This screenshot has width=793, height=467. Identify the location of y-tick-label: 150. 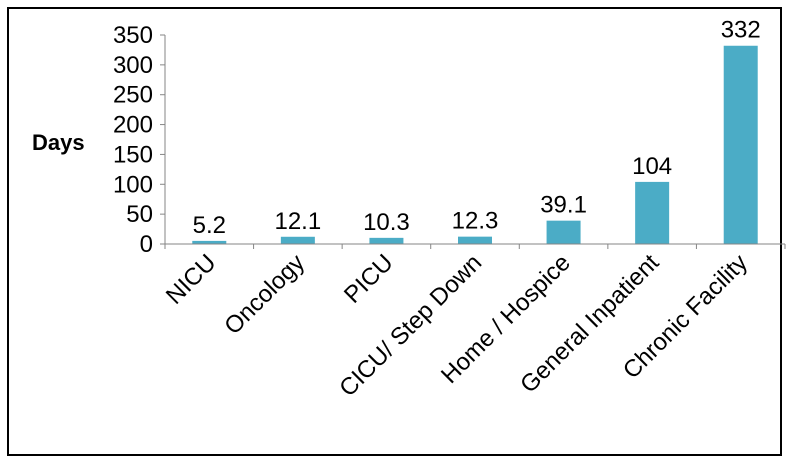
(133, 154).